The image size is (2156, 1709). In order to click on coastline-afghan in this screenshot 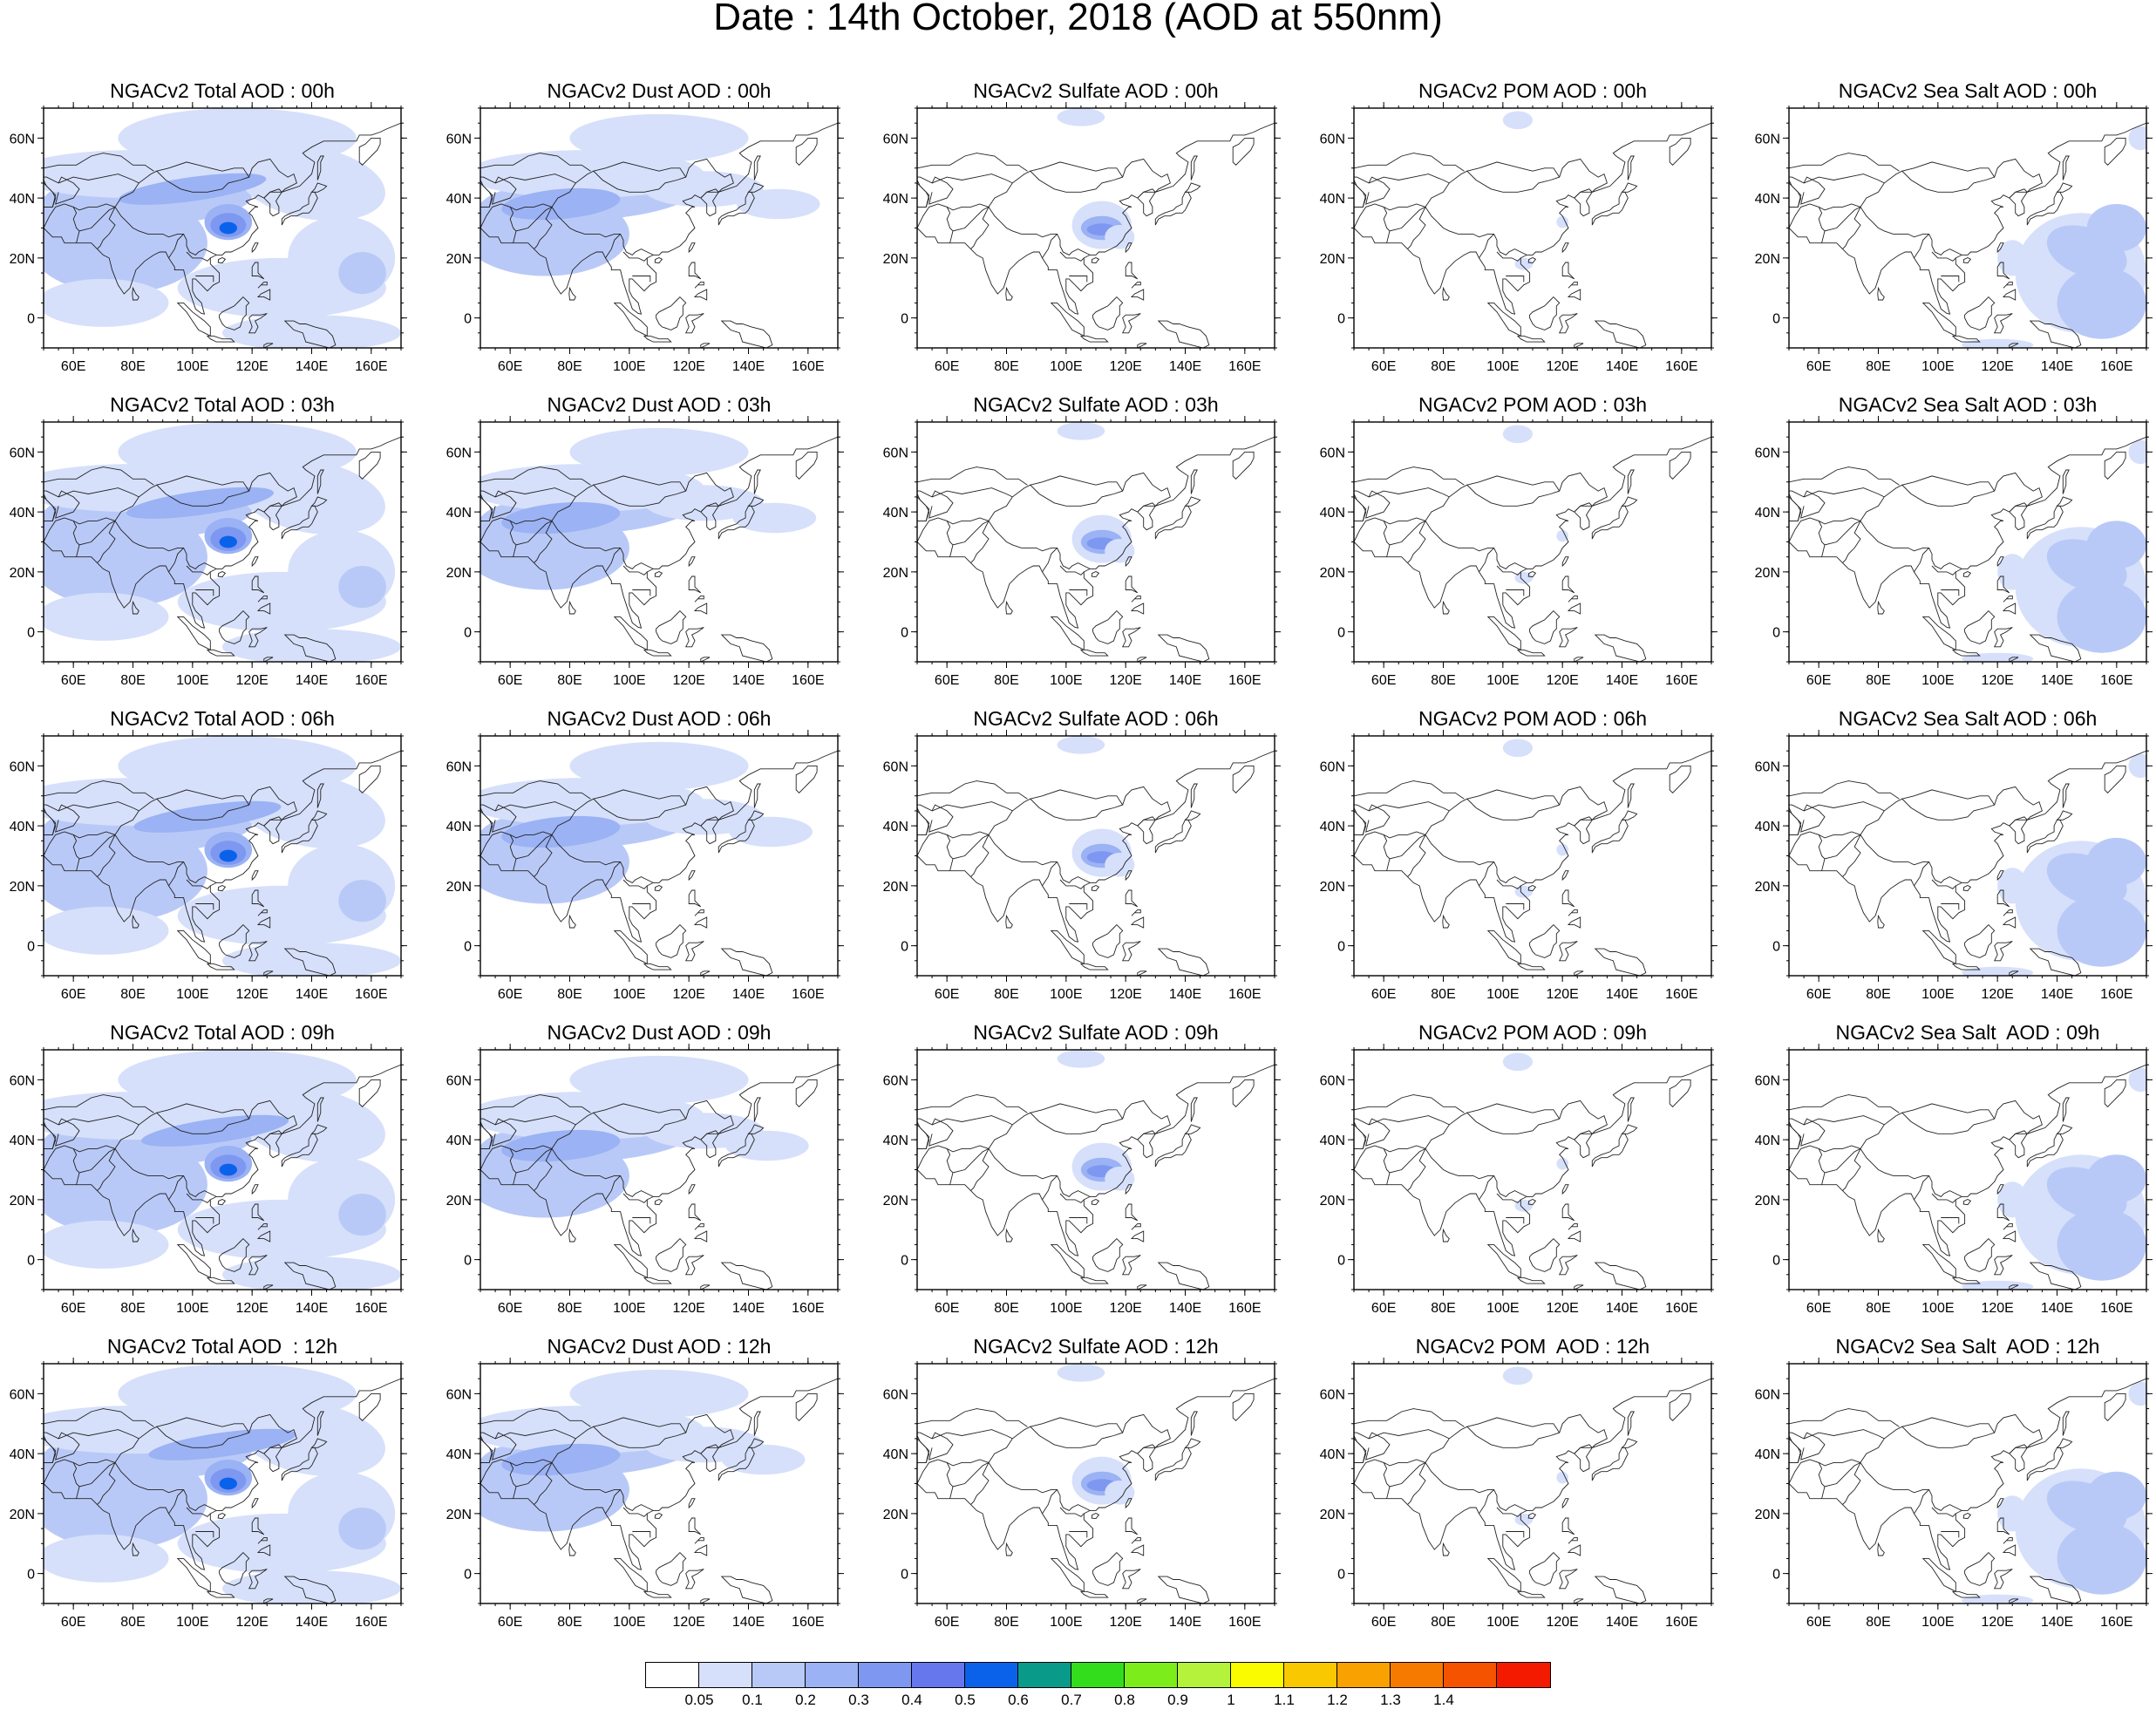, I will do `click(1404, 1149)`.